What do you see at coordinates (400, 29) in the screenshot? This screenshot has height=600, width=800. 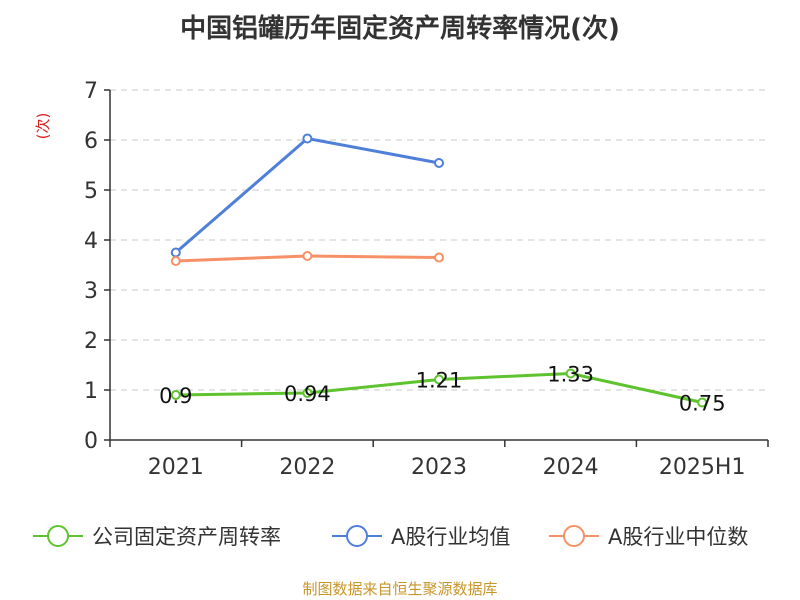 I see `chart-title: 中国铝罐历年固定资产周转率情况(次)` at bounding box center [400, 29].